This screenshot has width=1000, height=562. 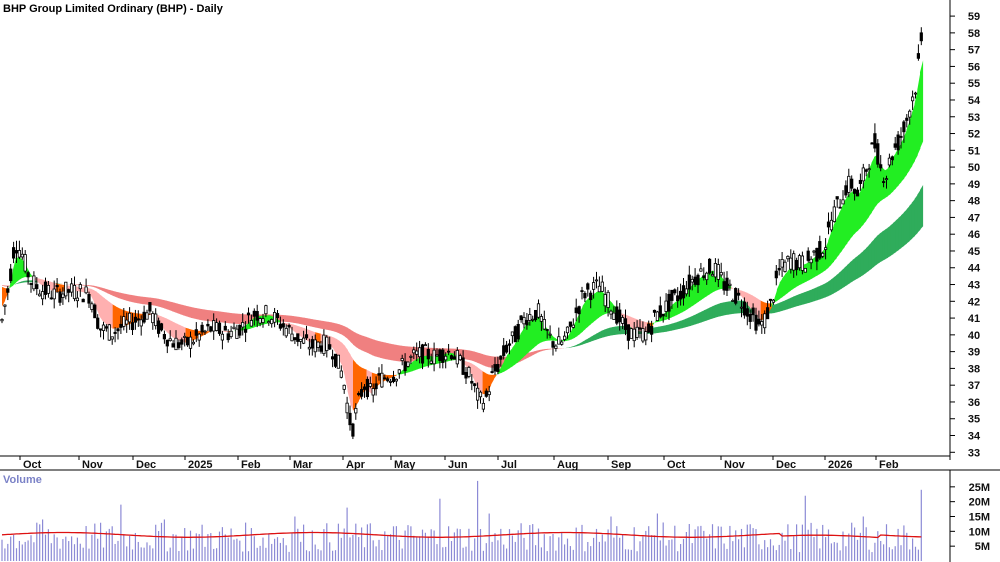 What do you see at coordinates (974, 168) in the screenshot?
I see `price-tick-label: 50` at bounding box center [974, 168].